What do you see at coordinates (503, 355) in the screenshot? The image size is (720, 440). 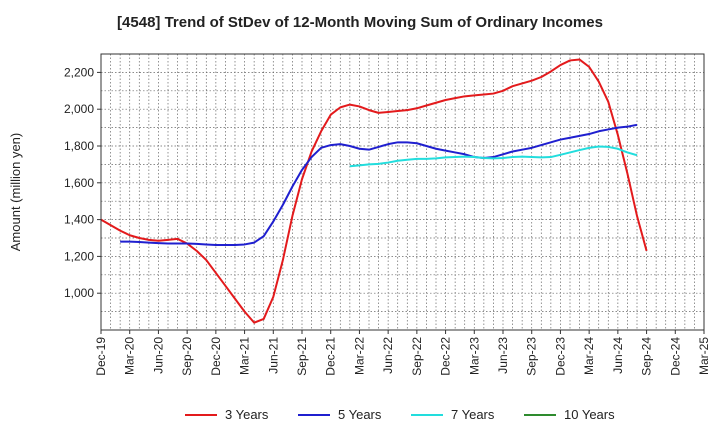 I see `x-tick-label: Jun-23` at bounding box center [503, 355].